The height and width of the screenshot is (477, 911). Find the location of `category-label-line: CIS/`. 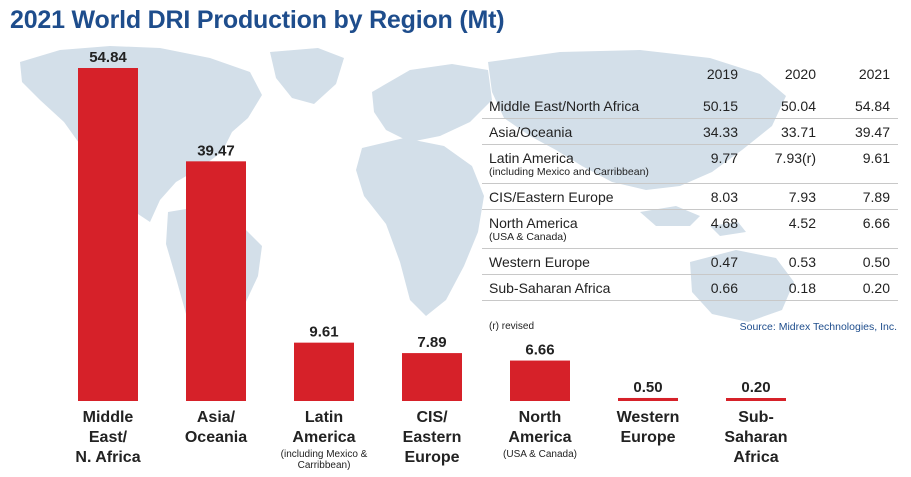

category-label-line: CIS/ is located at coordinates (432, 417).